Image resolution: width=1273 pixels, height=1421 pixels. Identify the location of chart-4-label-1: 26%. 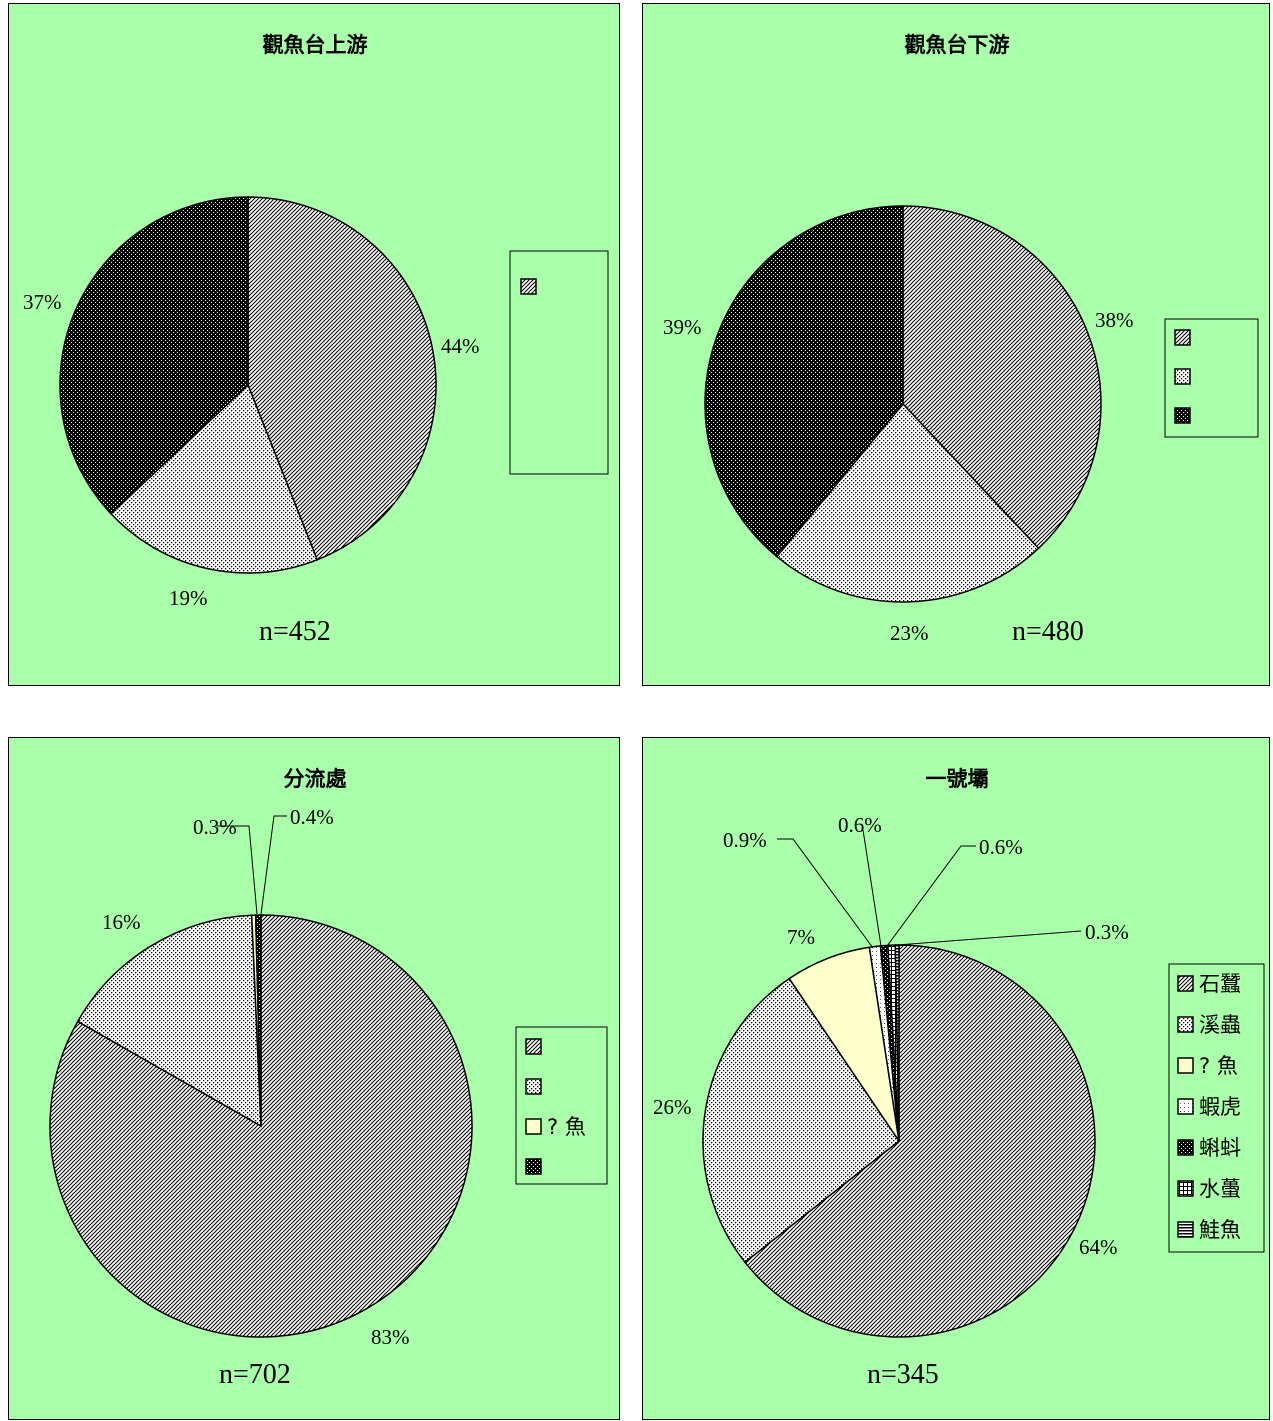
(672, 1107).